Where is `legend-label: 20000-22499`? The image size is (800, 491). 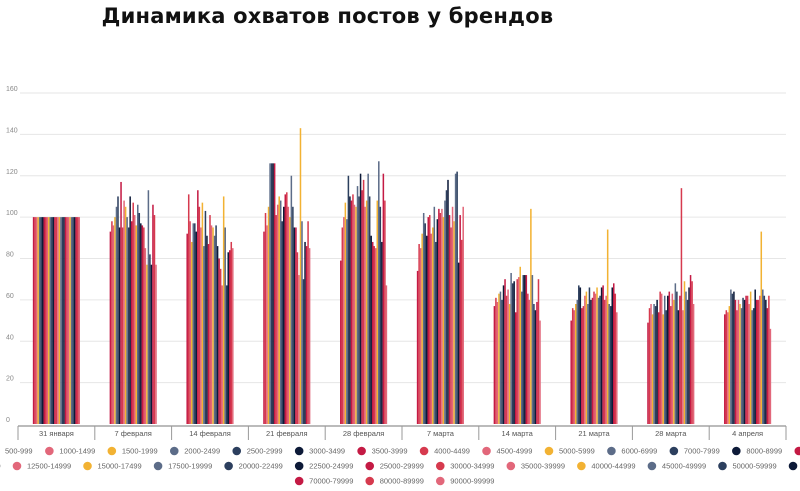
legend-label: 20000-22499 is located at coordinates (261, 466).